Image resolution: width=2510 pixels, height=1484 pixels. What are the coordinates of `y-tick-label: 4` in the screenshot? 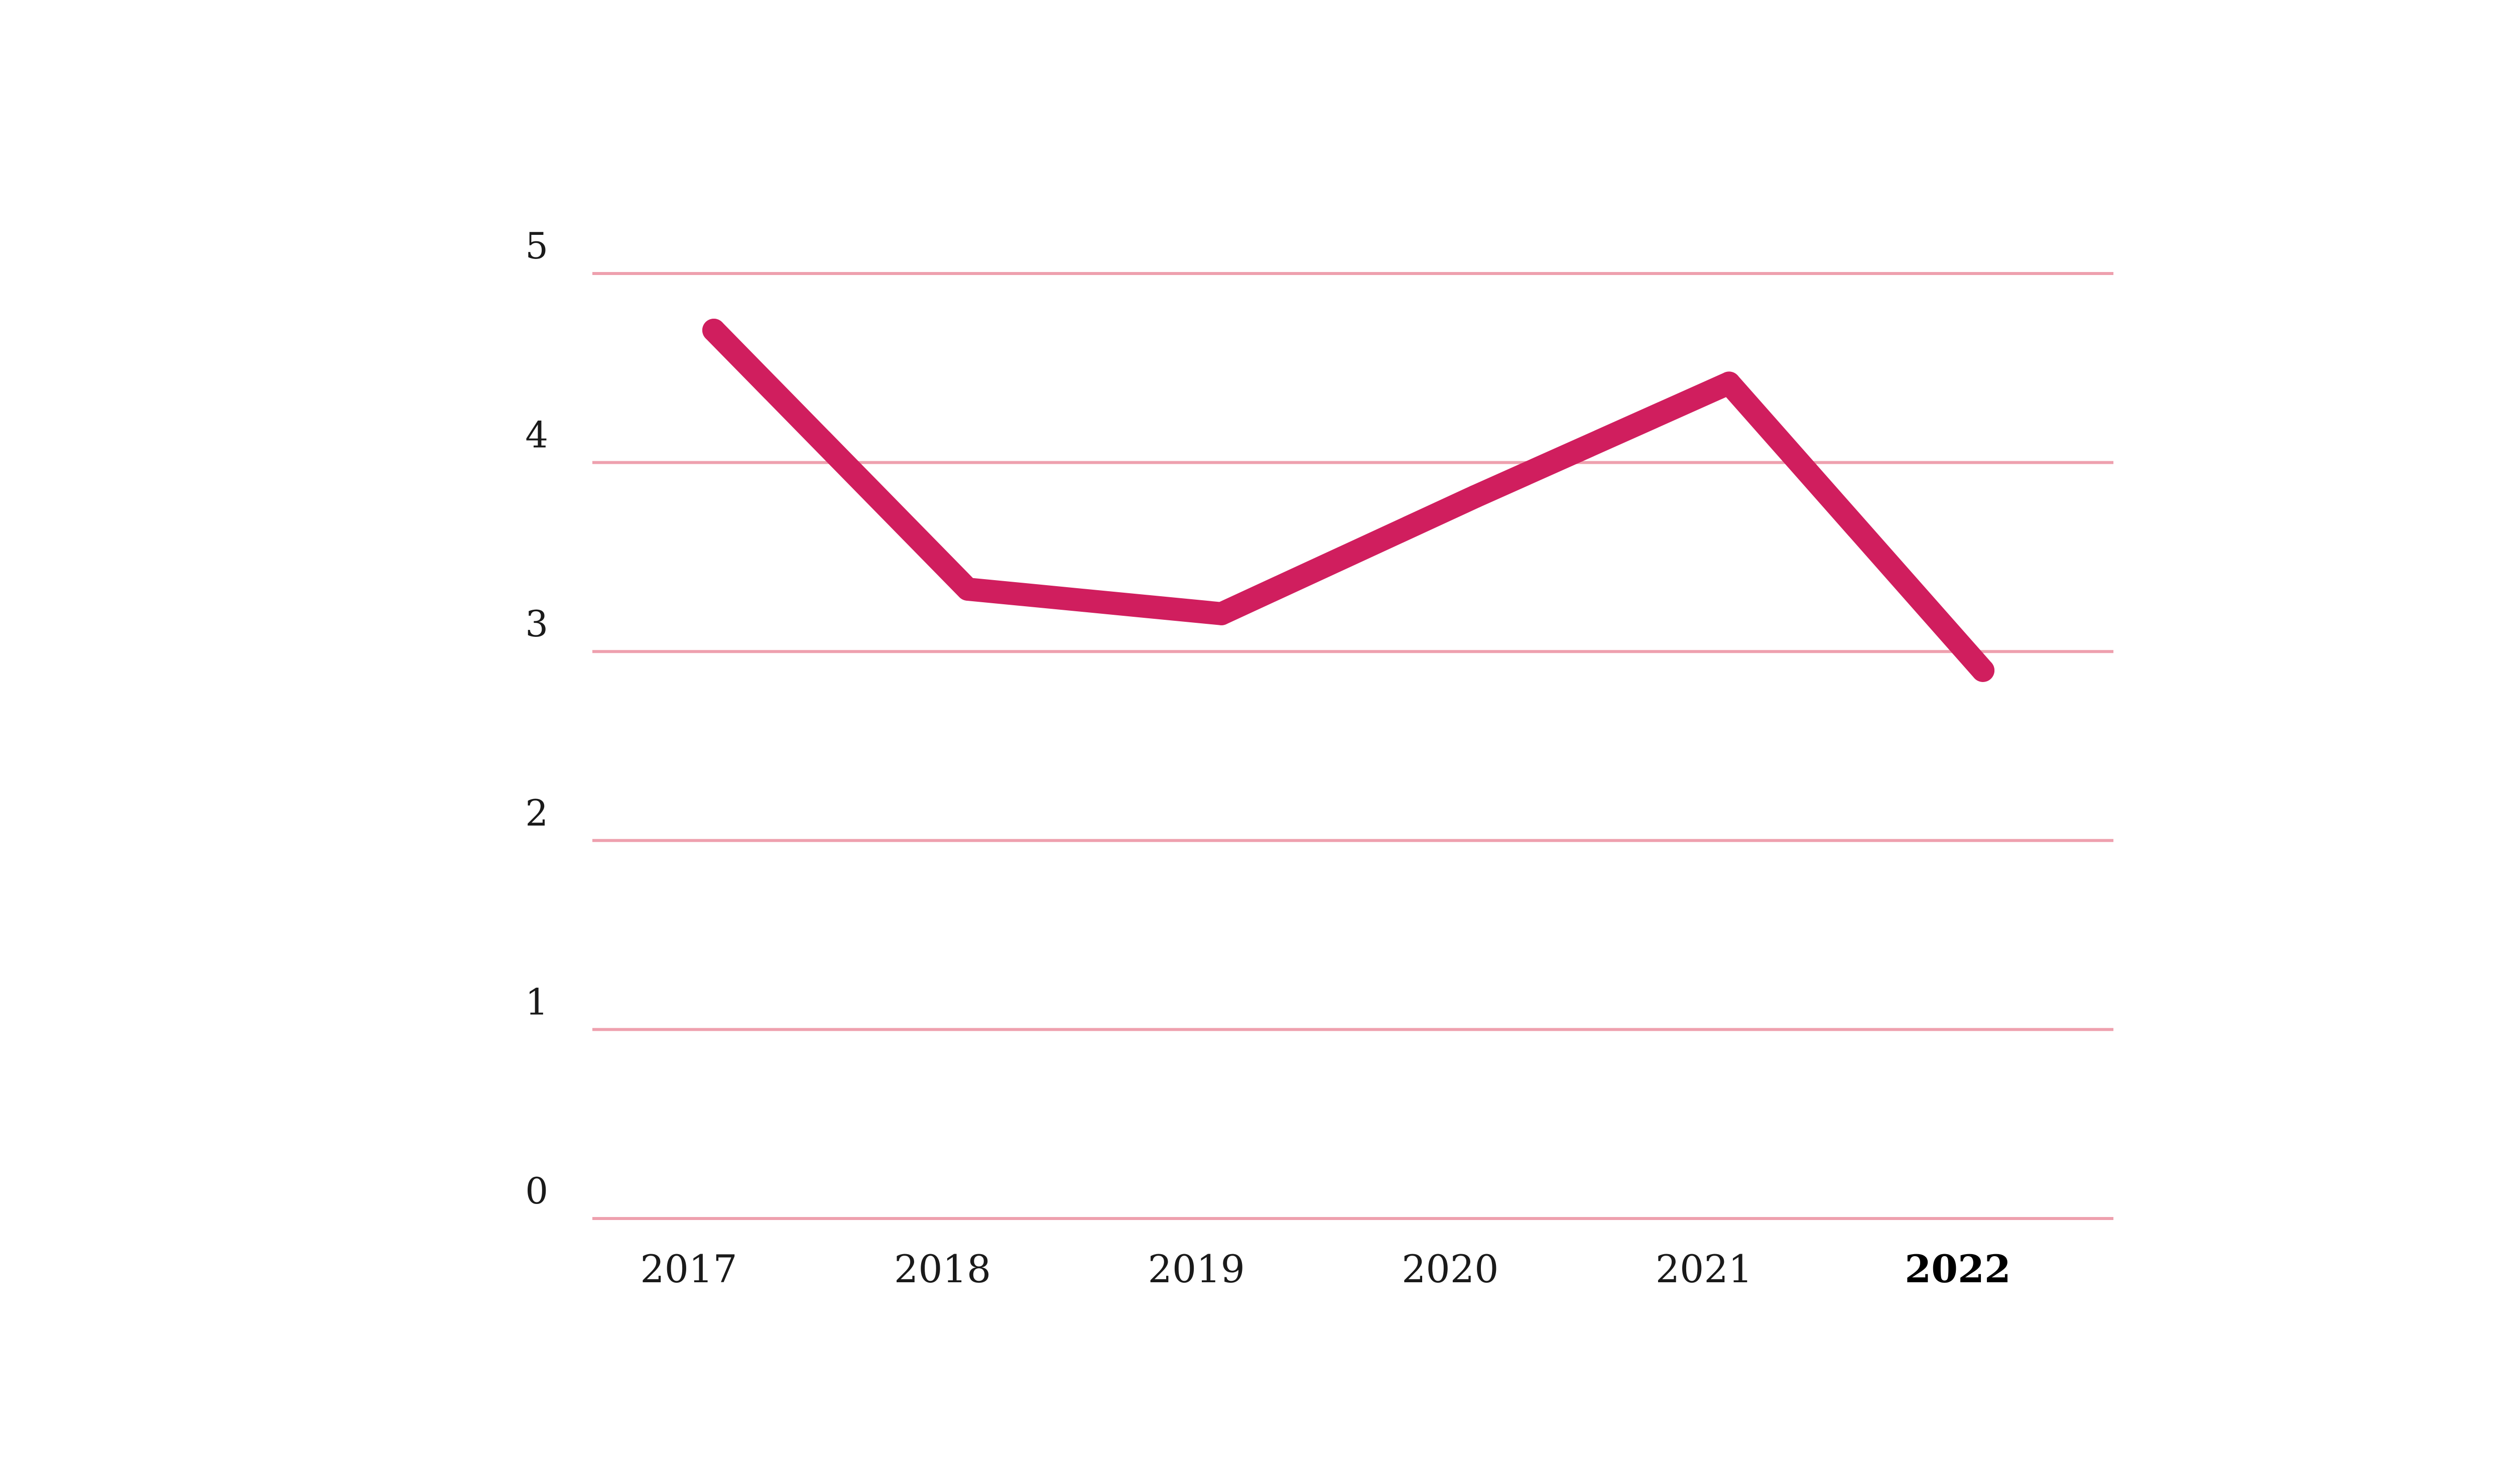 It's located at (536, 435).